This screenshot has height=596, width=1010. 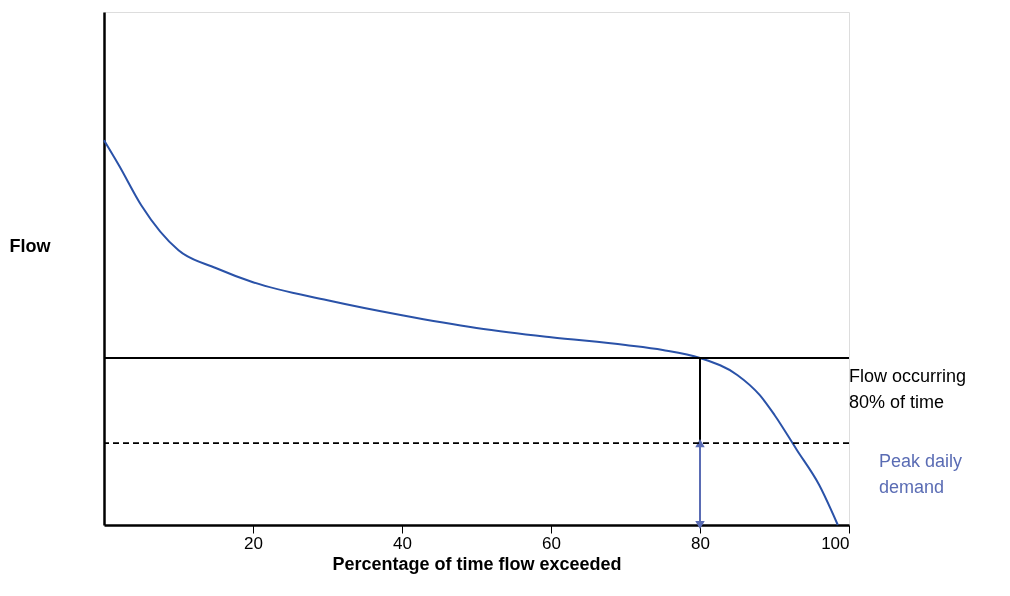 I want to click on text: Peak daily demand, so click(x=921, y=474).